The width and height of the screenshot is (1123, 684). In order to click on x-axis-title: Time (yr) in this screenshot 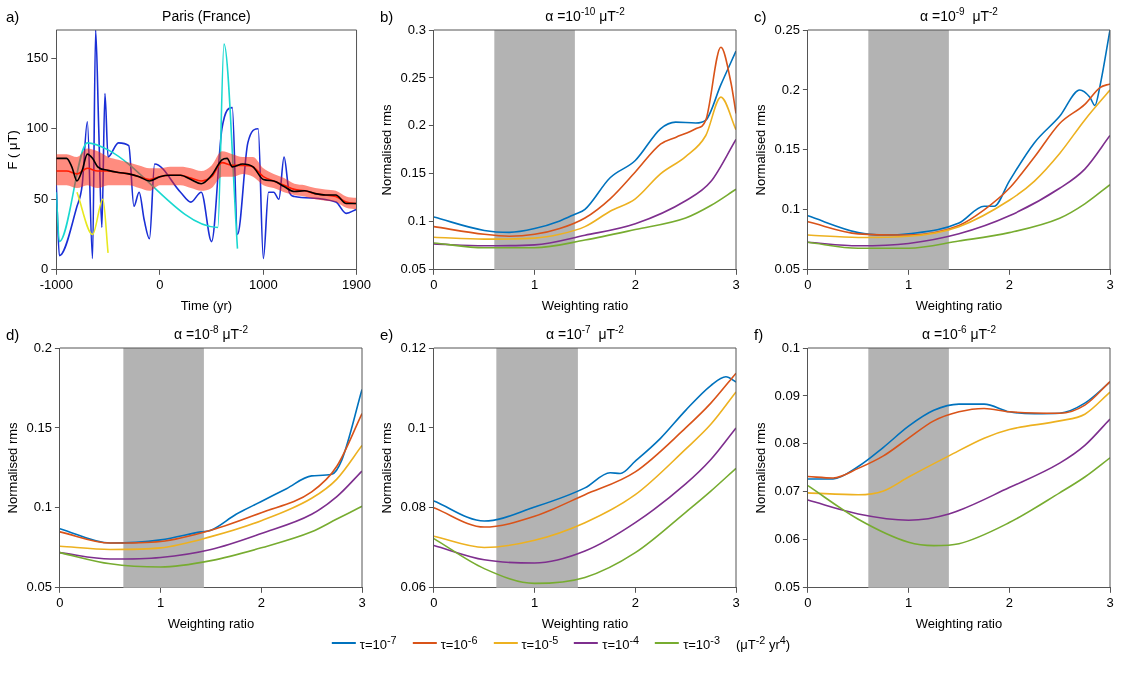, I will do `click(206, 305)`.